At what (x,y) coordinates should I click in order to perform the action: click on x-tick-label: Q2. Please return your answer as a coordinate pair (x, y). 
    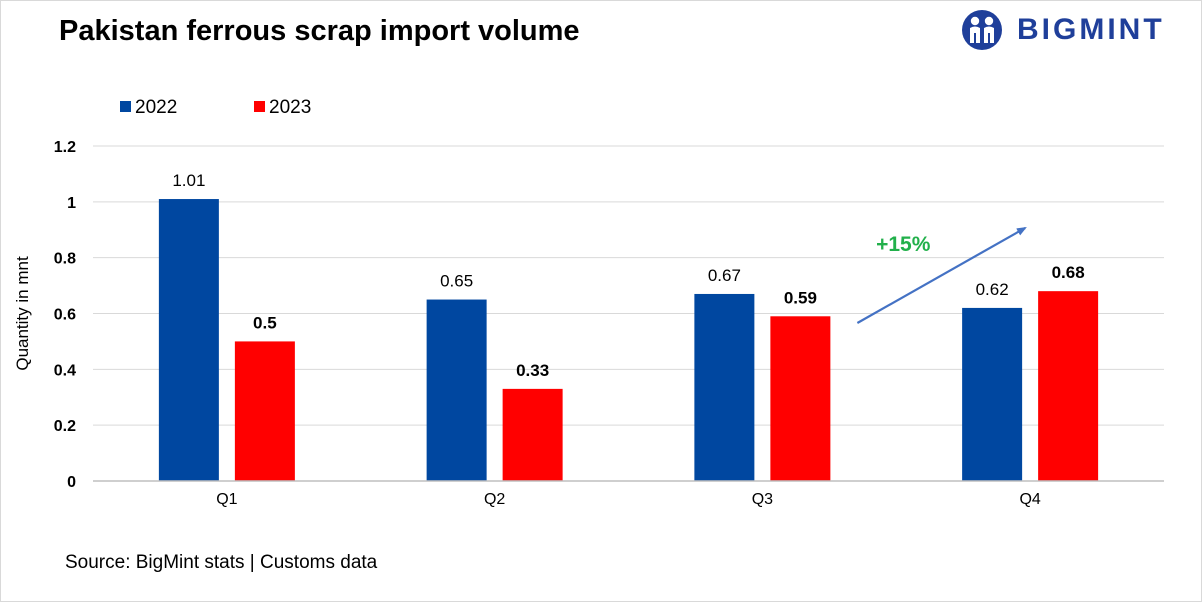
    Looking at the image, I should click on (494, 499).